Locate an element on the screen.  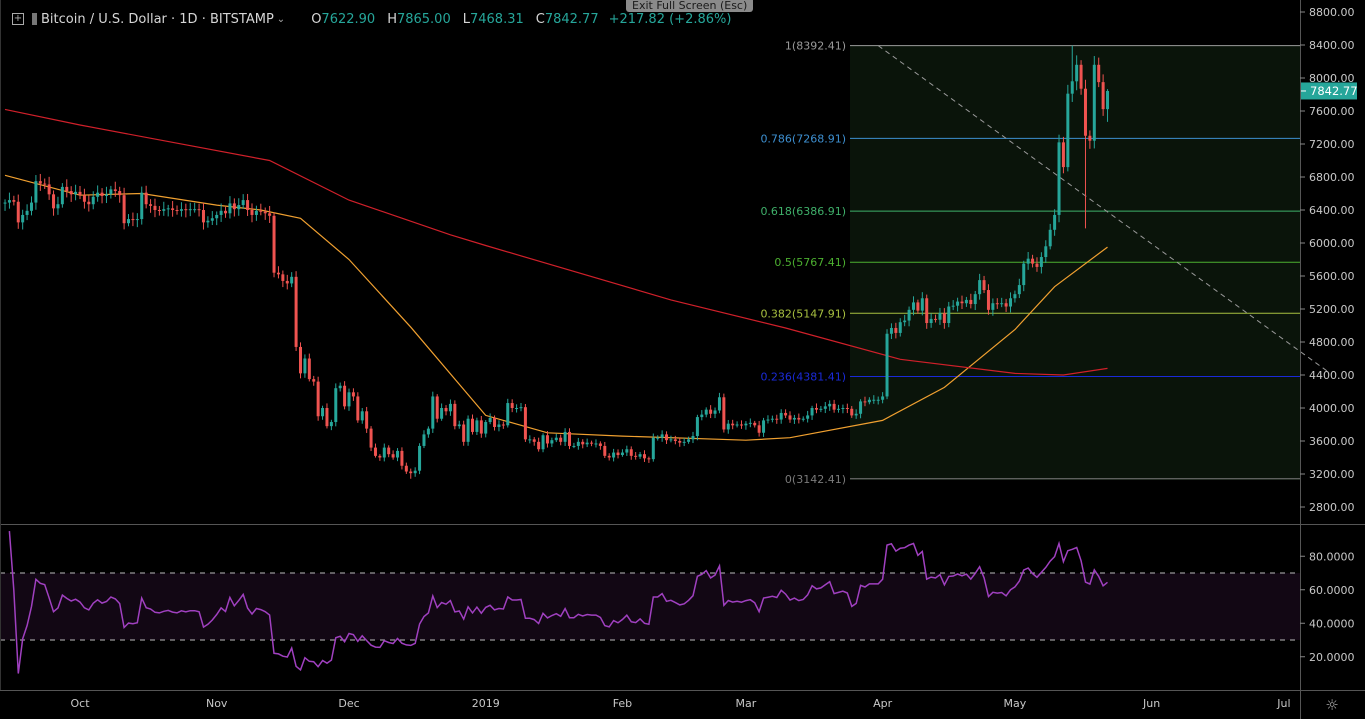
rsi-axis: 80.0000 60.0000 40.0000 20.0000 is located at coordinates (1327, 607).